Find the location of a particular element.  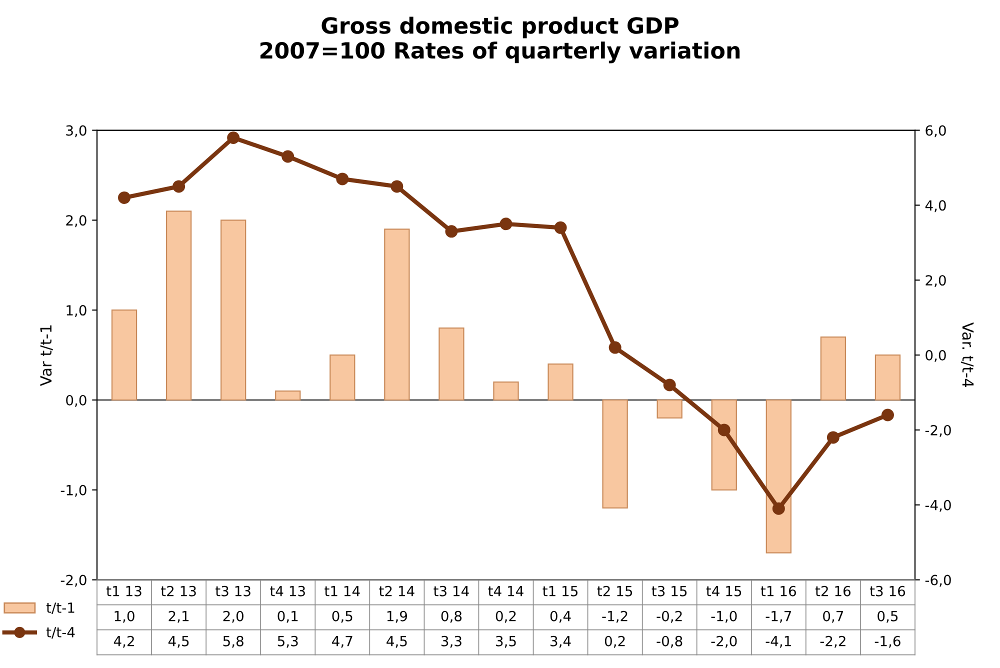

legend-label: t/t-1 is located at coordinates (60, 608).